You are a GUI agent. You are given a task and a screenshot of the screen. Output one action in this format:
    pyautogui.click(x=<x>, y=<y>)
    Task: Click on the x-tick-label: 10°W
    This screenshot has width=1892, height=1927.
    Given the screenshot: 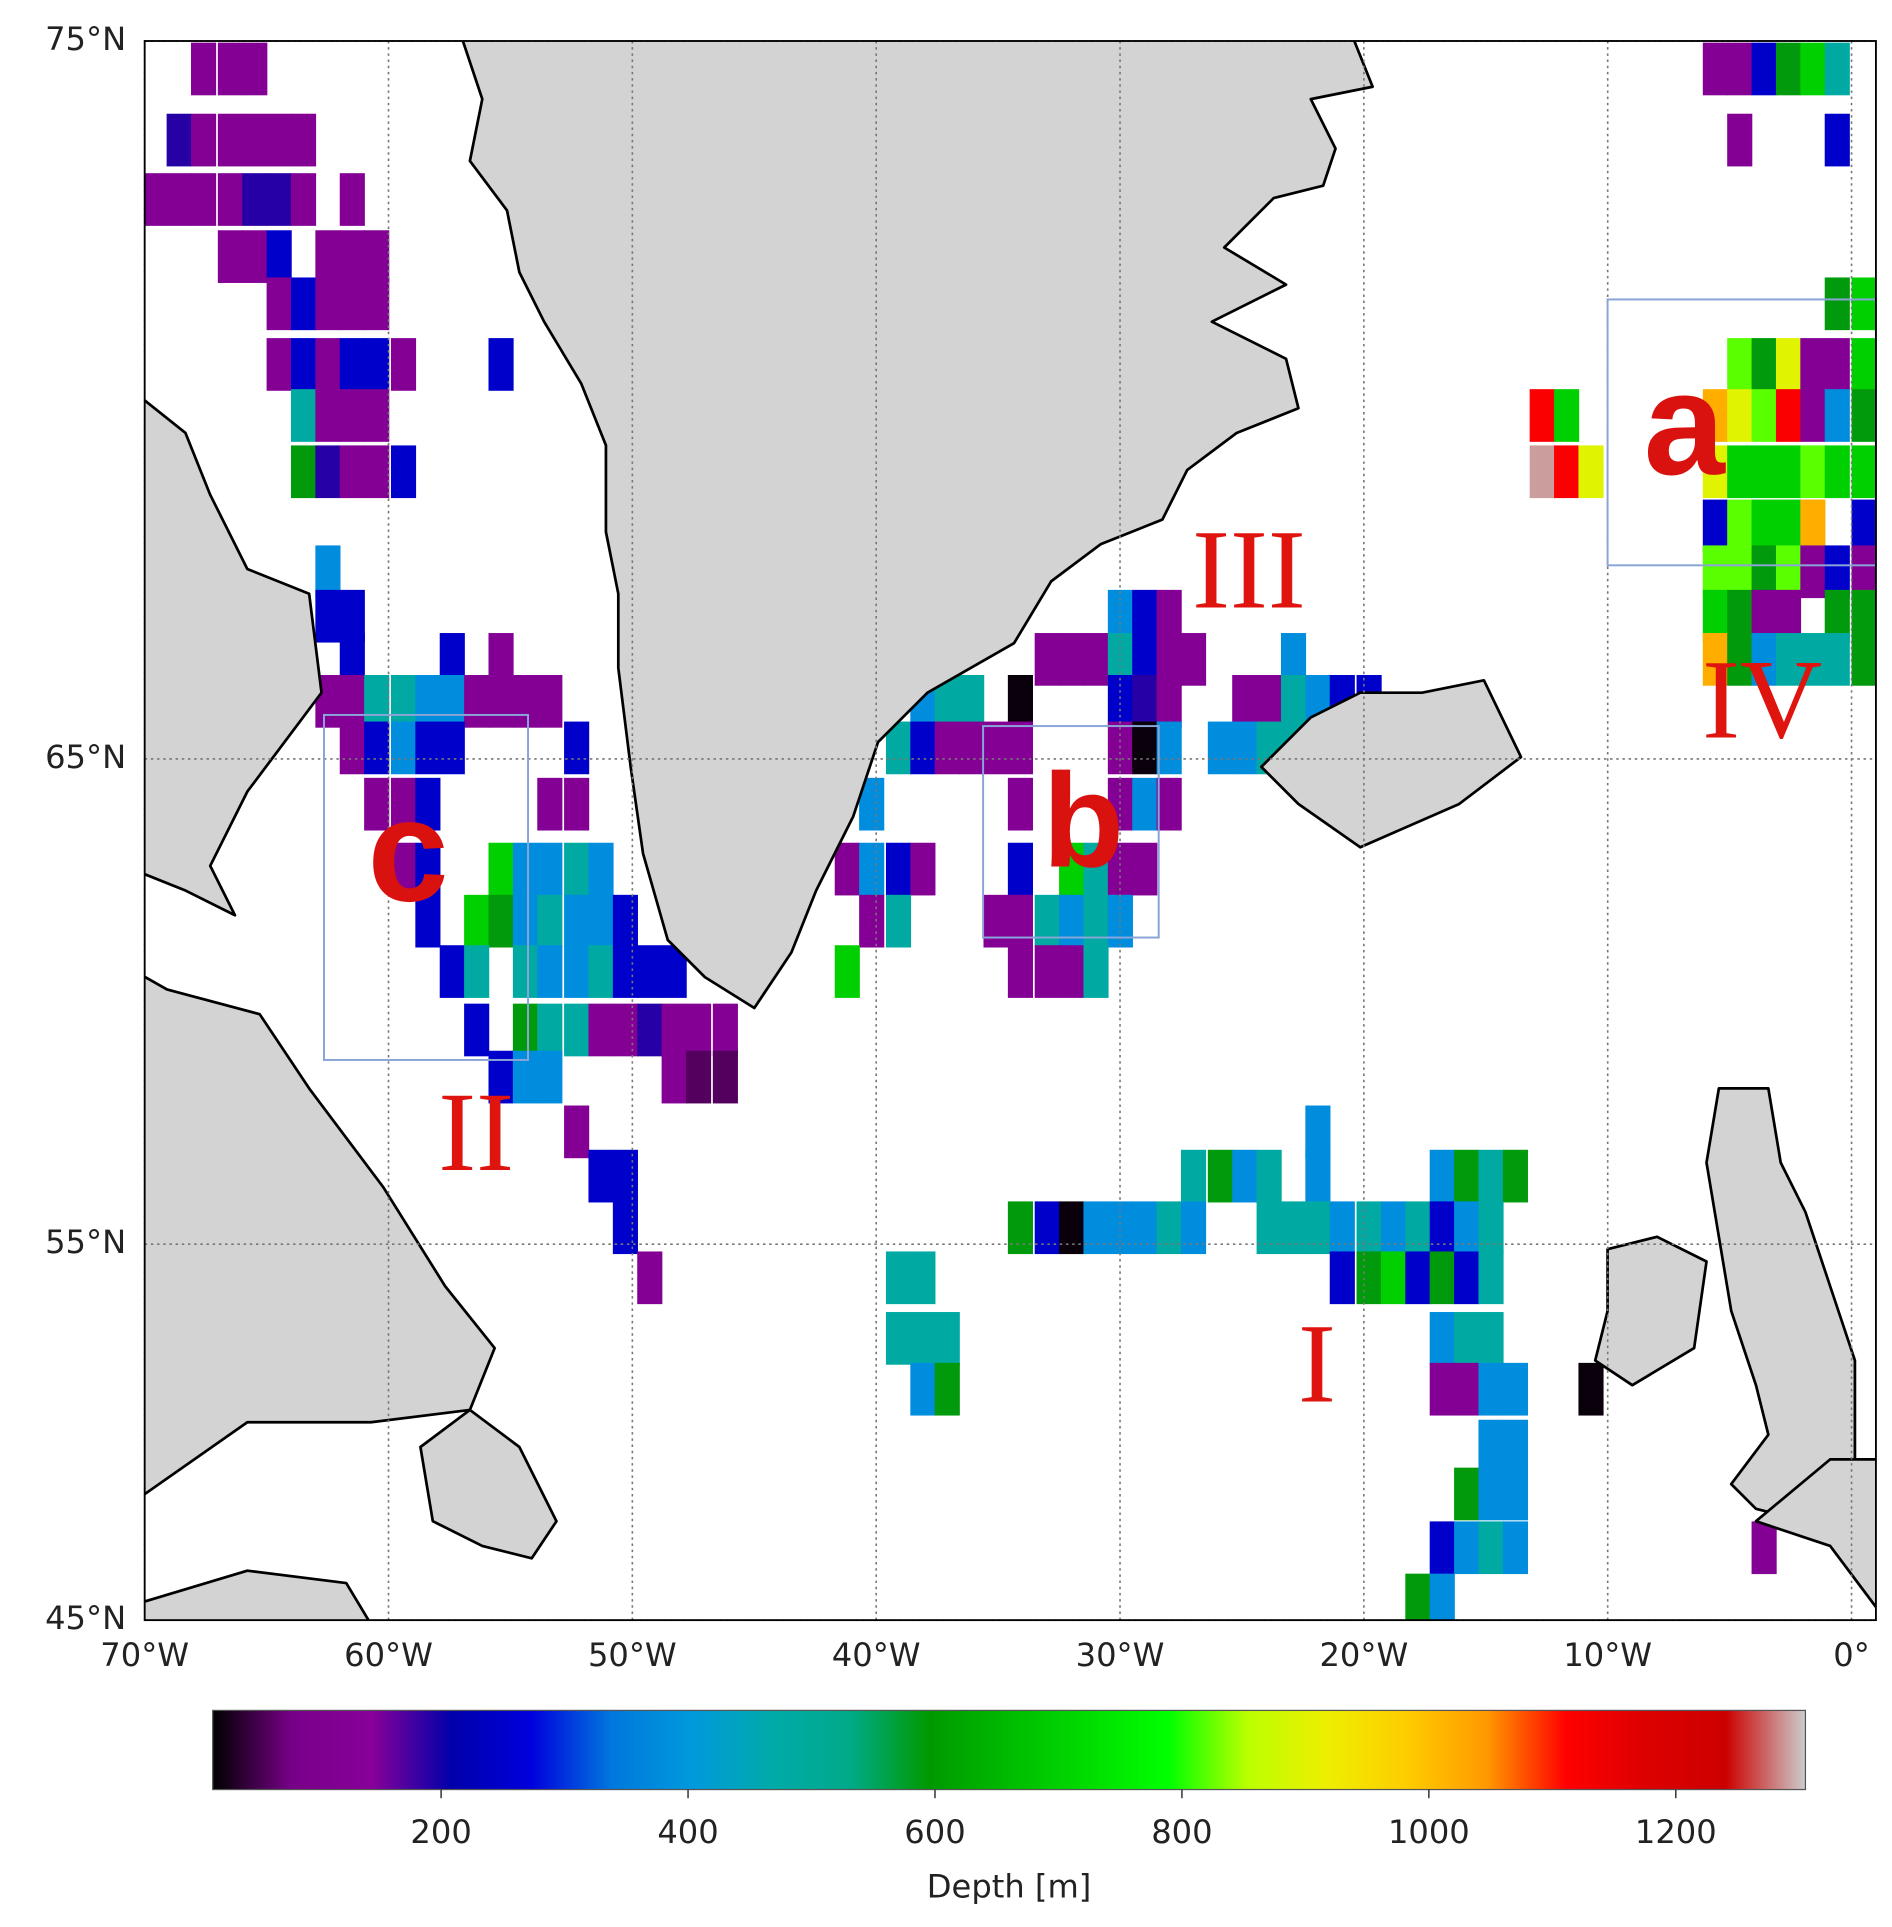 What is the action you would take?
    pyautogui.click(x=1607, y=1655)
    